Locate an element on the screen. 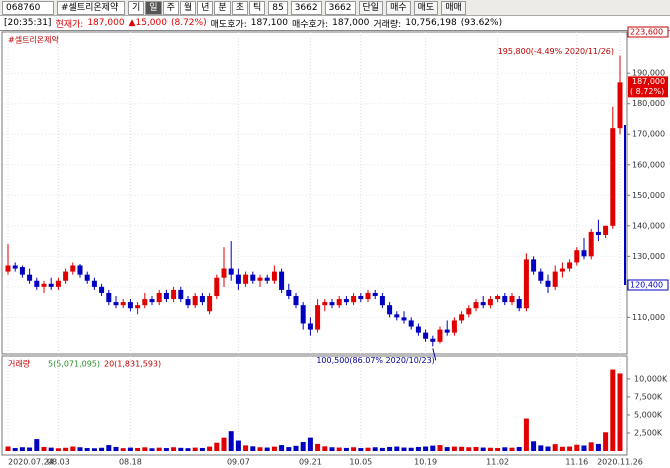 Image resolution: width=670 pixels, height=468 pixels. period-button: 일 is located at coordinates (153, 7).